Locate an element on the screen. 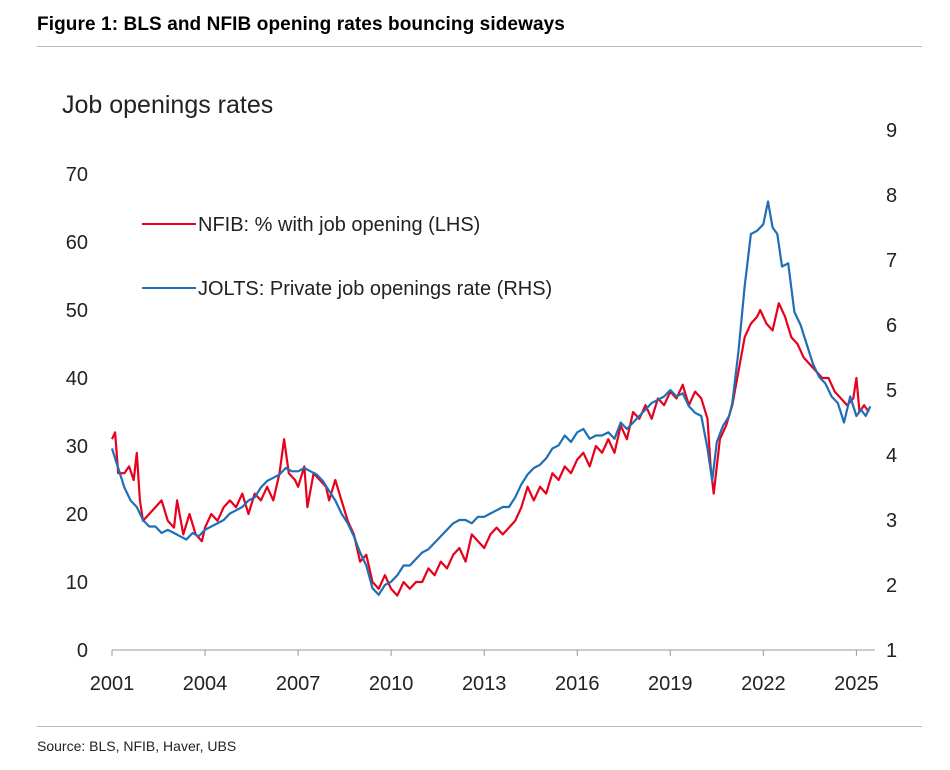 This screenshot has width=950, height=770. right-axis-ticks: 1 2 3 4 5 6 7 8 9 is located at coordinates (891, 391).